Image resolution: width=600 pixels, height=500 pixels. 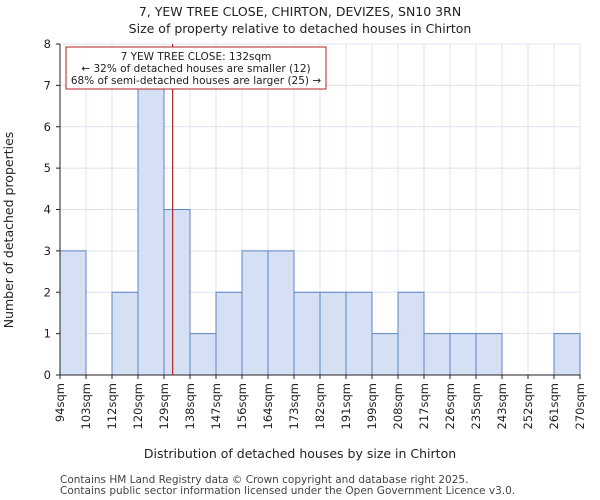 I want to click on x-tick-label: 270sqm, so click(x=580, y=406).